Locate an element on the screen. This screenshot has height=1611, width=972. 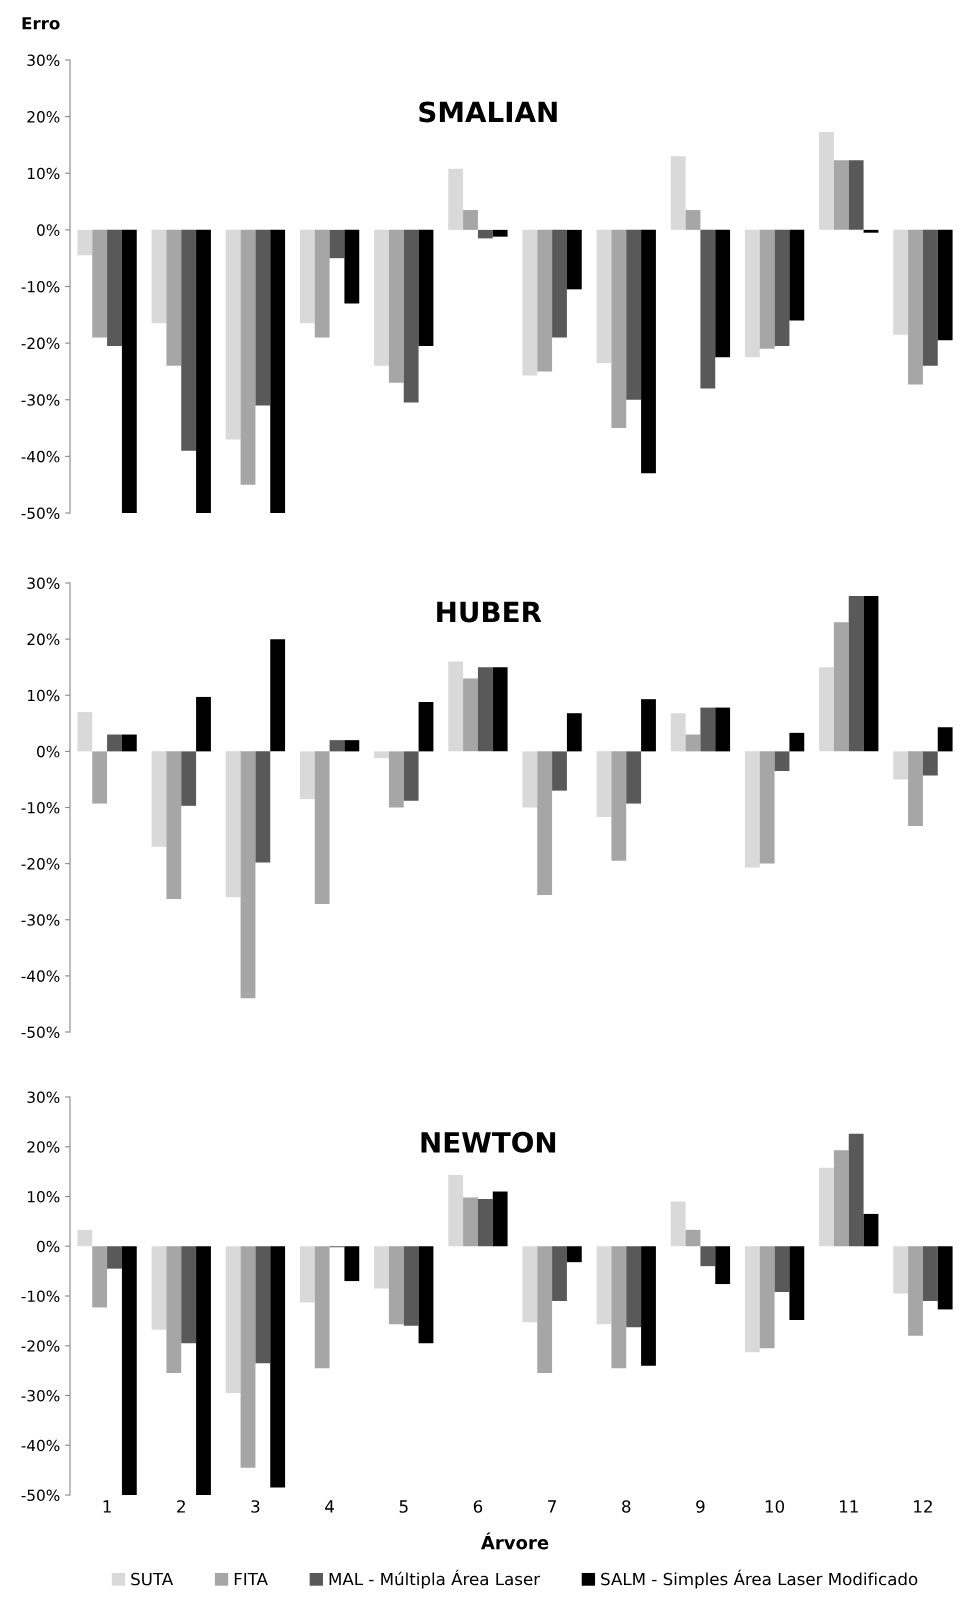
x-tick-label: 8 is located at coordinates (626, 1506).